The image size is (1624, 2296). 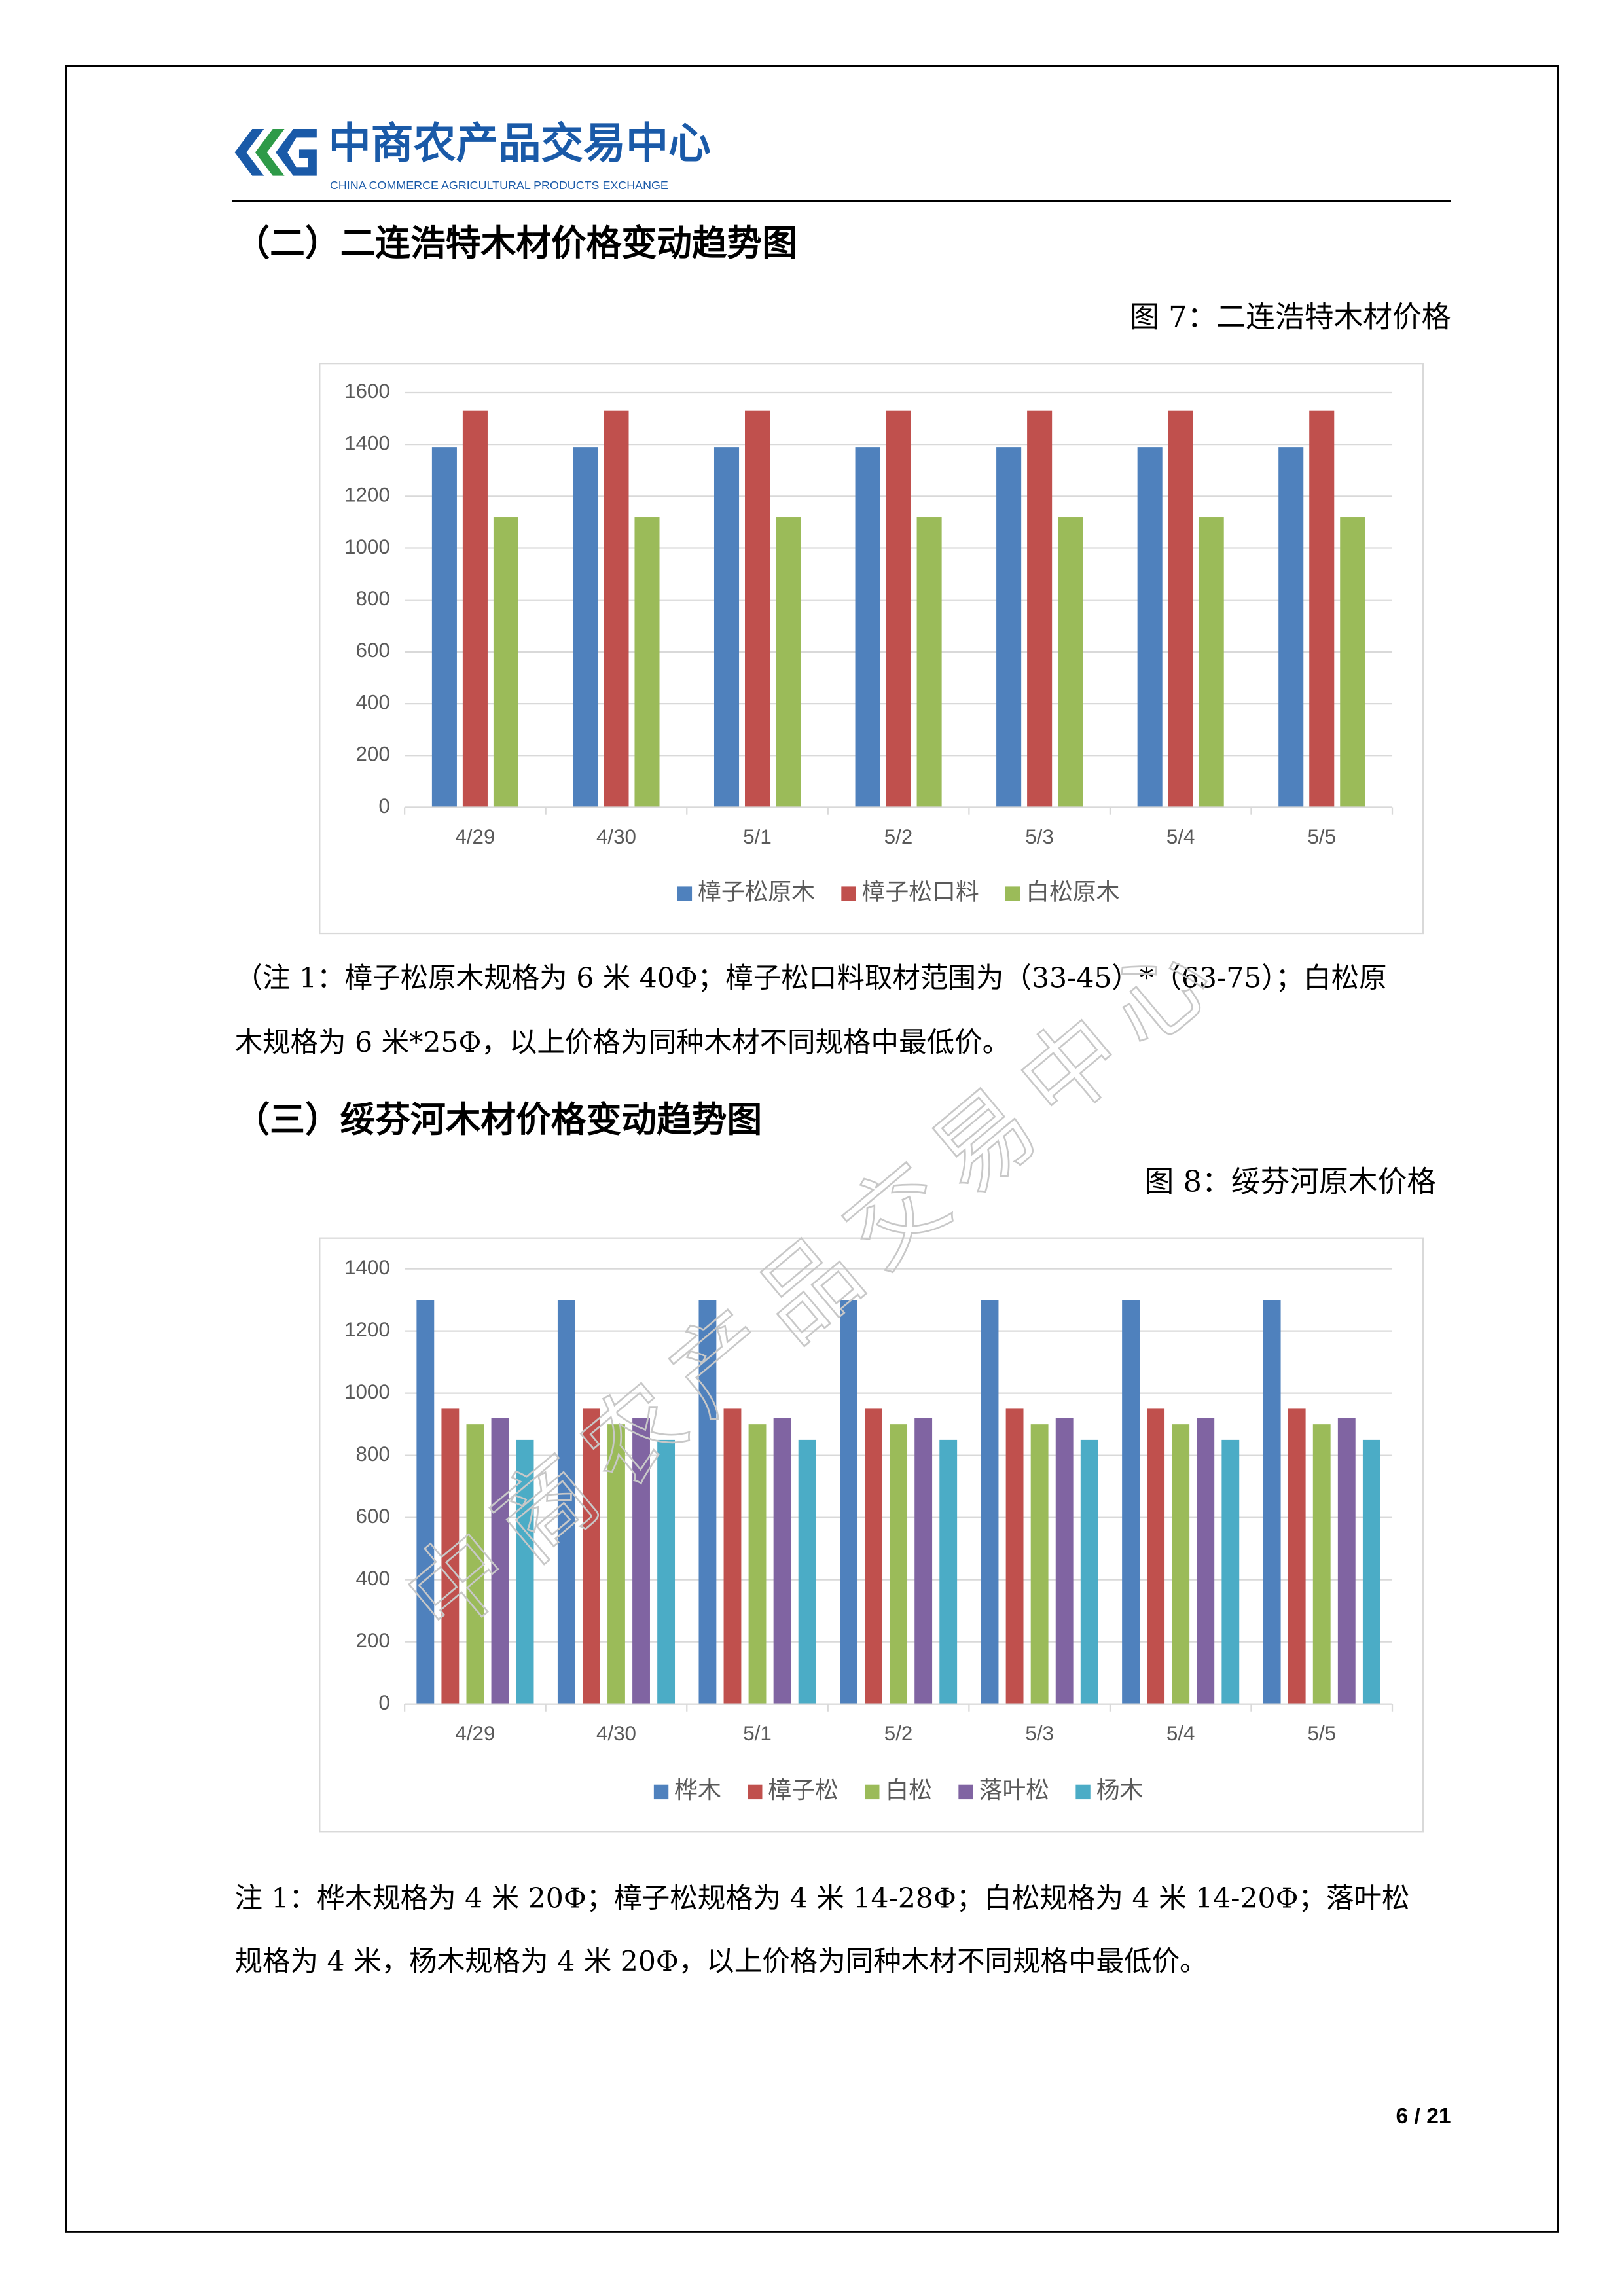 What do you see at coordinates (367, 391) in the screenshot?
I see `y-tick-label: 1600` at bounding box center [367, 391].